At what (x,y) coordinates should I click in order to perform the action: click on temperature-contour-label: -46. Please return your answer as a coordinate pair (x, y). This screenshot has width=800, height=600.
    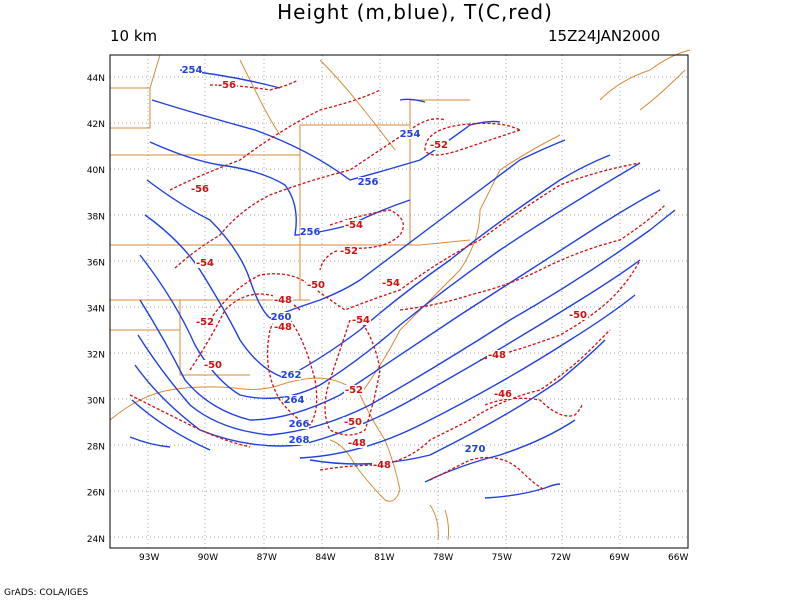
    Looking at the image, I should click on (503, 394).